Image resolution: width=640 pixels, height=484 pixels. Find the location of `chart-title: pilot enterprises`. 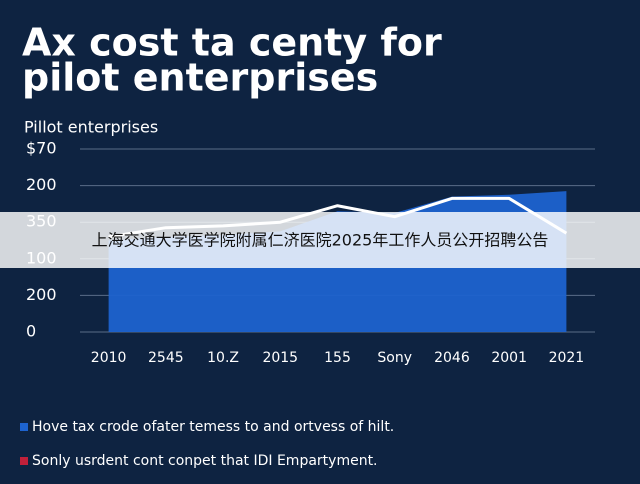

chart-title: pilot enterprises is located at coordinates (200, 78).